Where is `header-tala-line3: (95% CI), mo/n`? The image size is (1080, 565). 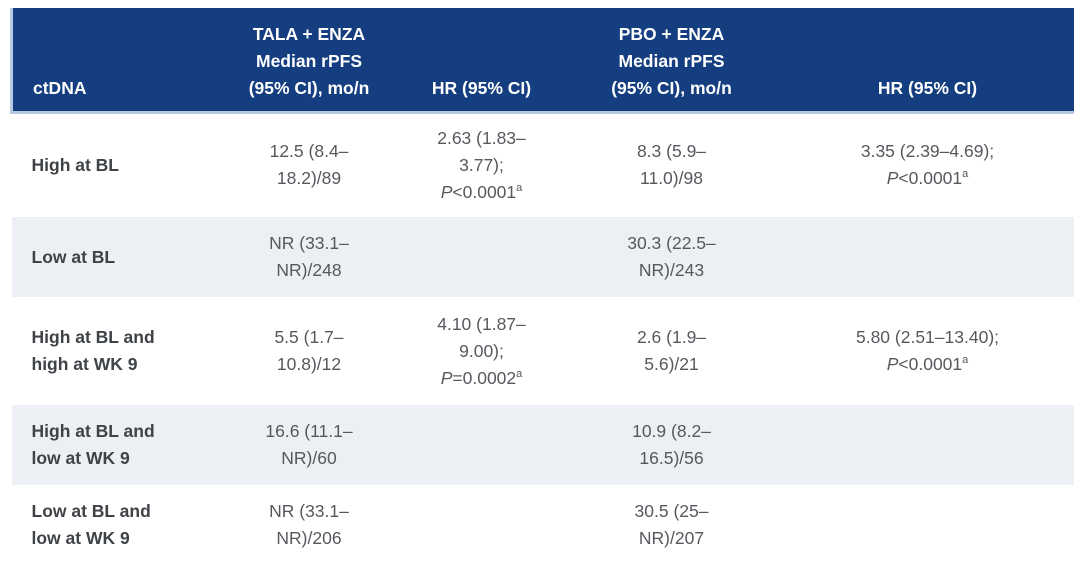
header-tala-line3: (95% CI), mo/n is located at coordinates (309, 87).